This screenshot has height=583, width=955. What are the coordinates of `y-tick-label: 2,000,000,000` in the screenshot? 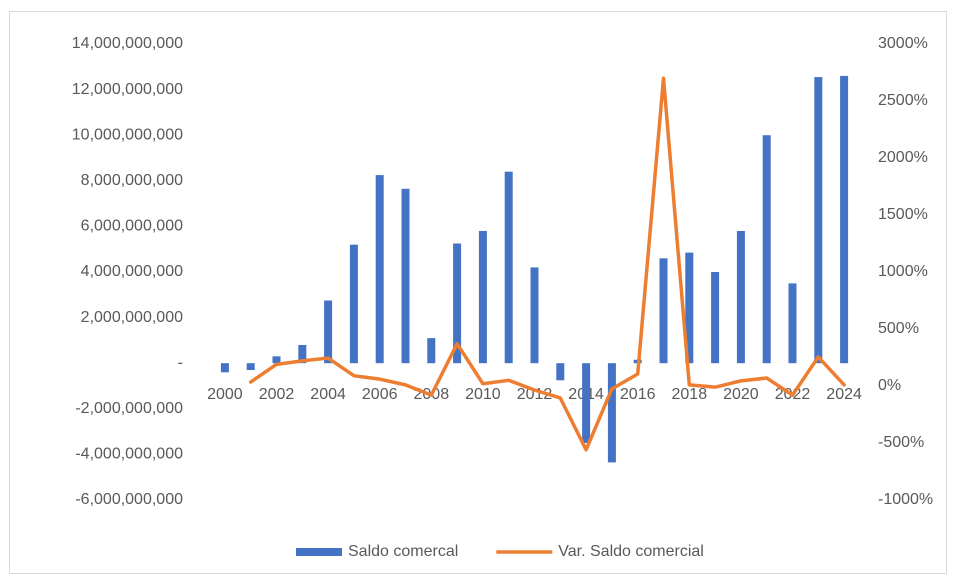 It's located at (132, 317).